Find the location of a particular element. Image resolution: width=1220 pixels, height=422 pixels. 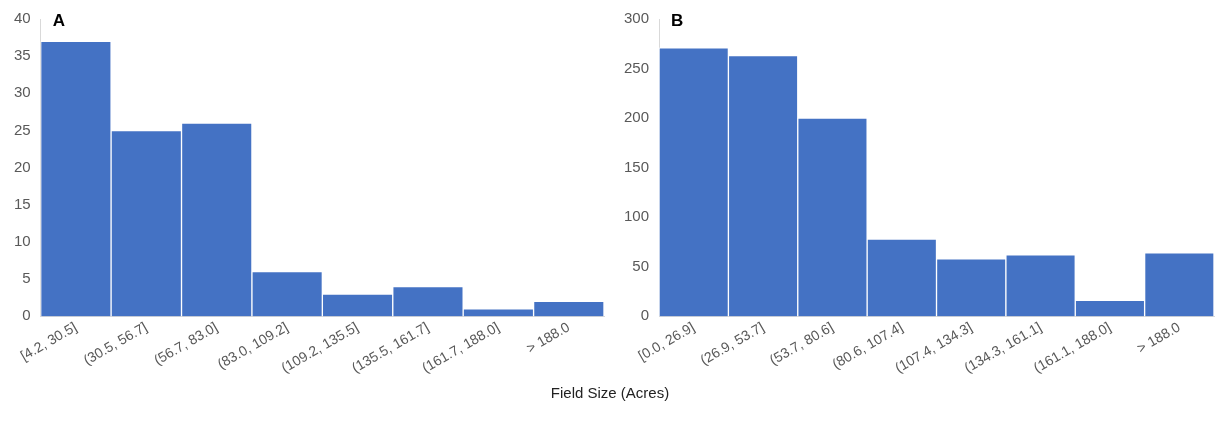

y-tick-label: 35 is located at coordinates (22, 55).